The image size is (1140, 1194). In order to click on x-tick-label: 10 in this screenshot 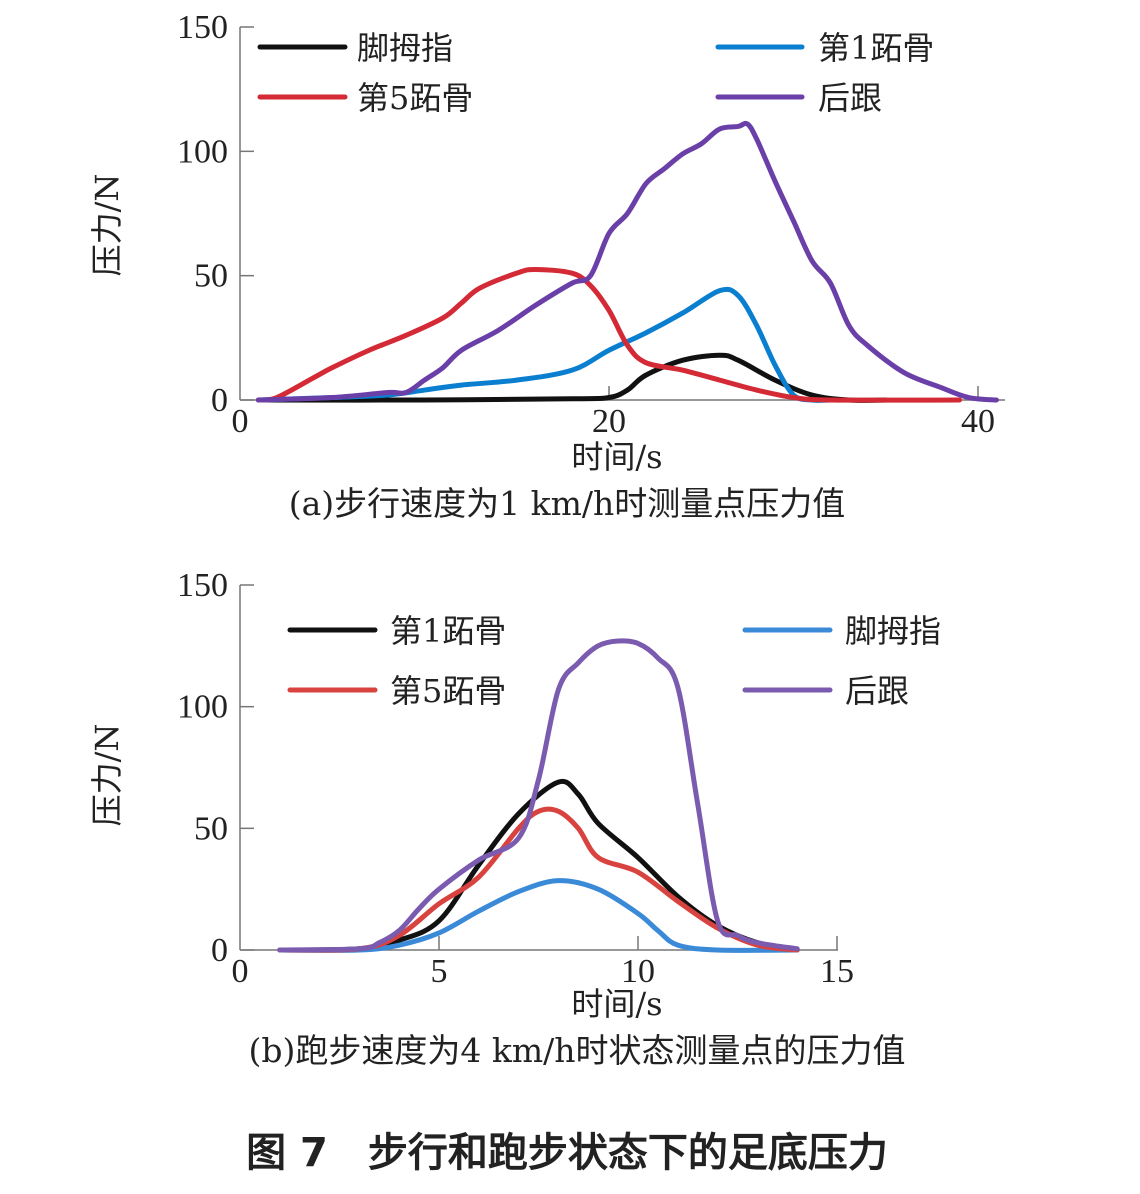, I will do `click(638, 971)`.